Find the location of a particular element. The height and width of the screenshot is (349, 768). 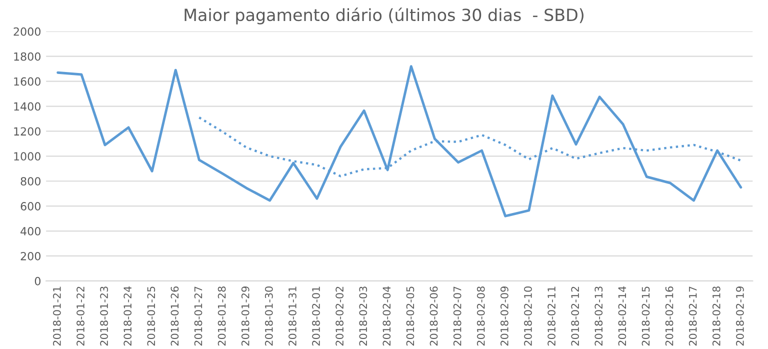

x-tick-label: 2018-02-05 is located at coordinates (410, 316).